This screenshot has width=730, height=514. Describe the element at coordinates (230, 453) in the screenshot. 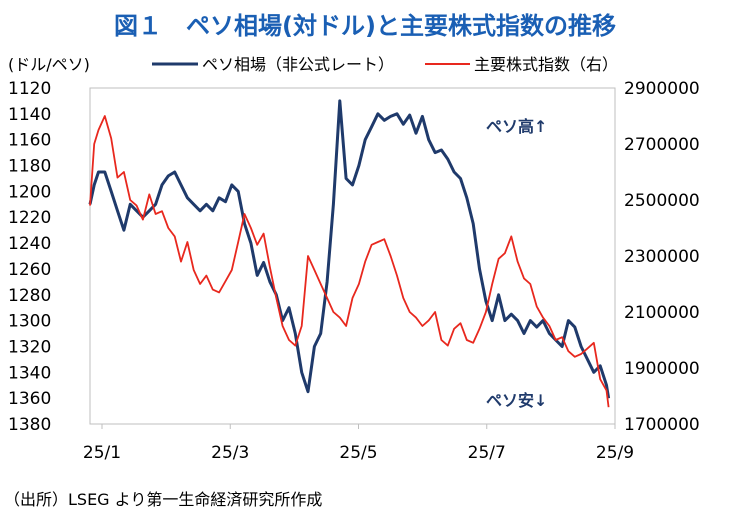

I see `x-tick-label: 25/3` at that location.